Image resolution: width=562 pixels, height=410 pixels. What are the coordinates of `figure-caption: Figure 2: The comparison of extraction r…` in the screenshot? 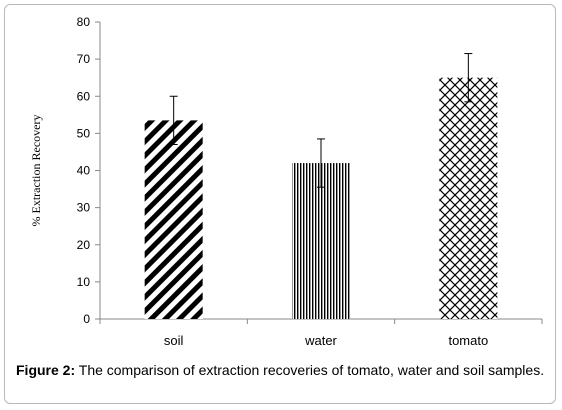 It's located at (281, 370).